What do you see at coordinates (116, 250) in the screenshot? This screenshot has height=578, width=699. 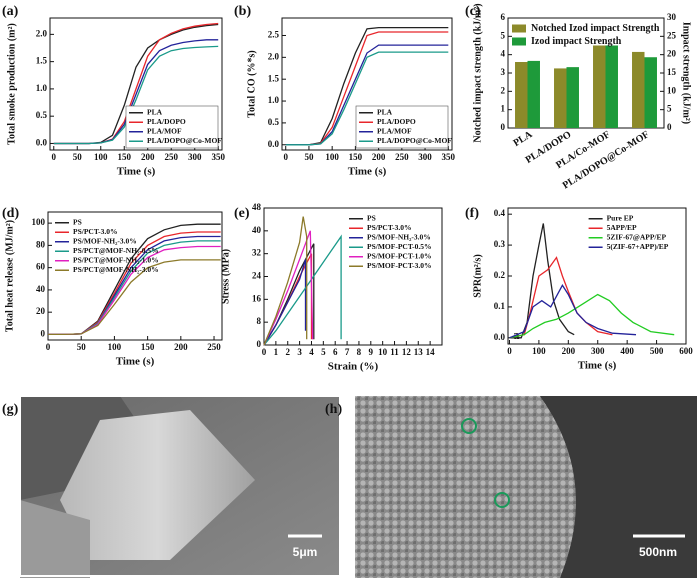 I see `legend-label: PS/PCT@MOF-NH₂-0.5%` at bounding box center [116, 250].